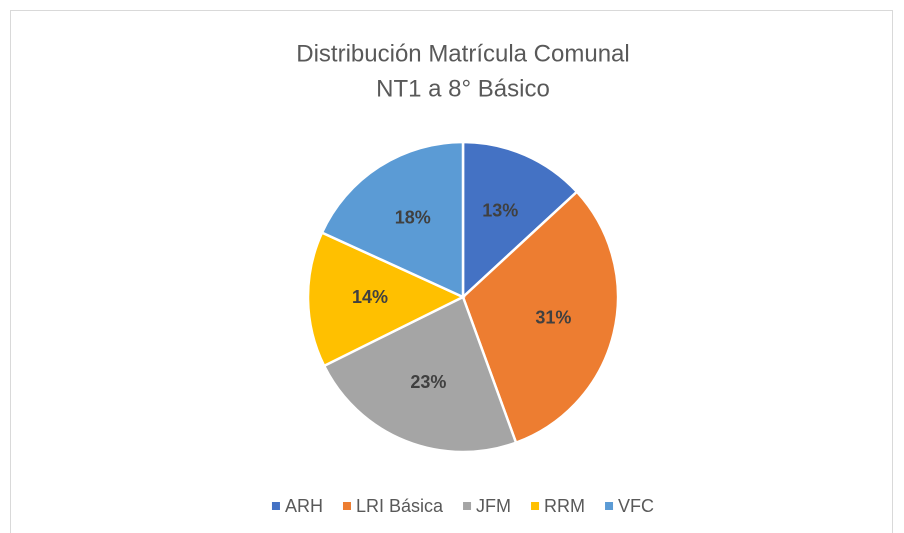 This screenshot has width=904, height=533. Describe the element at coordinates (636, 506) in the screenshot. I see `legend-label: VFC` at that location.